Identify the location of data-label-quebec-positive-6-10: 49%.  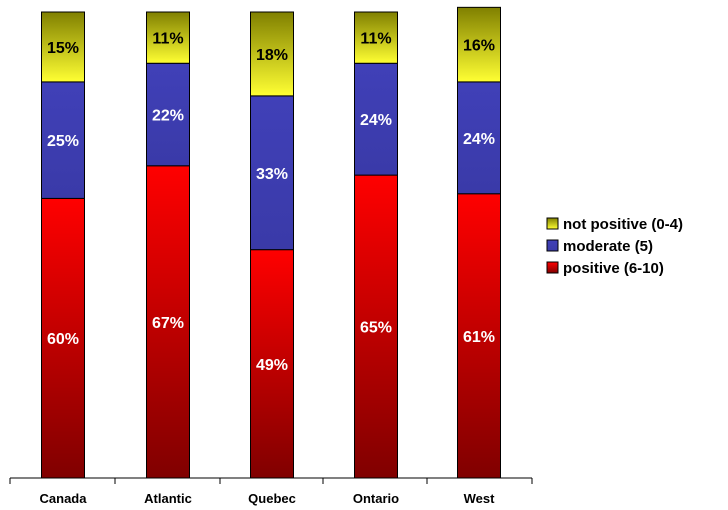
(272, 365).